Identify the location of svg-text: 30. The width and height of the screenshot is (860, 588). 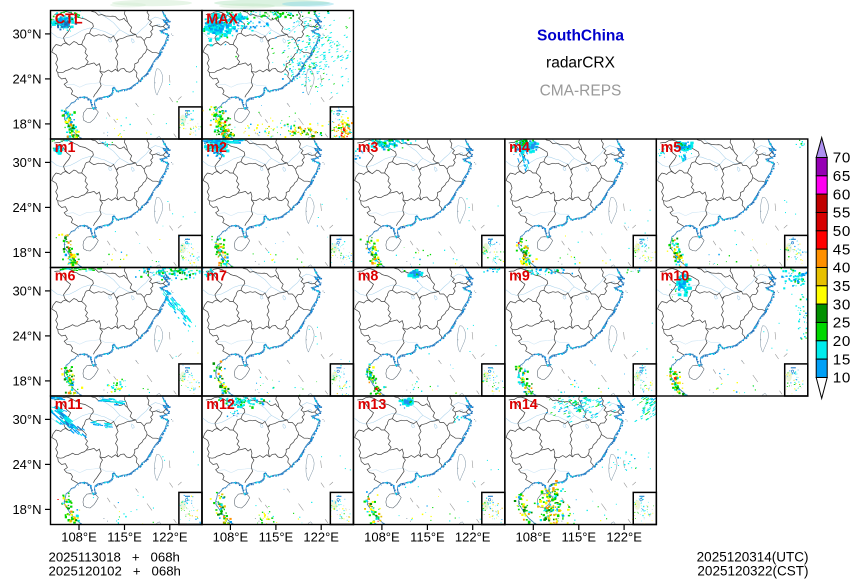
(842, 304).